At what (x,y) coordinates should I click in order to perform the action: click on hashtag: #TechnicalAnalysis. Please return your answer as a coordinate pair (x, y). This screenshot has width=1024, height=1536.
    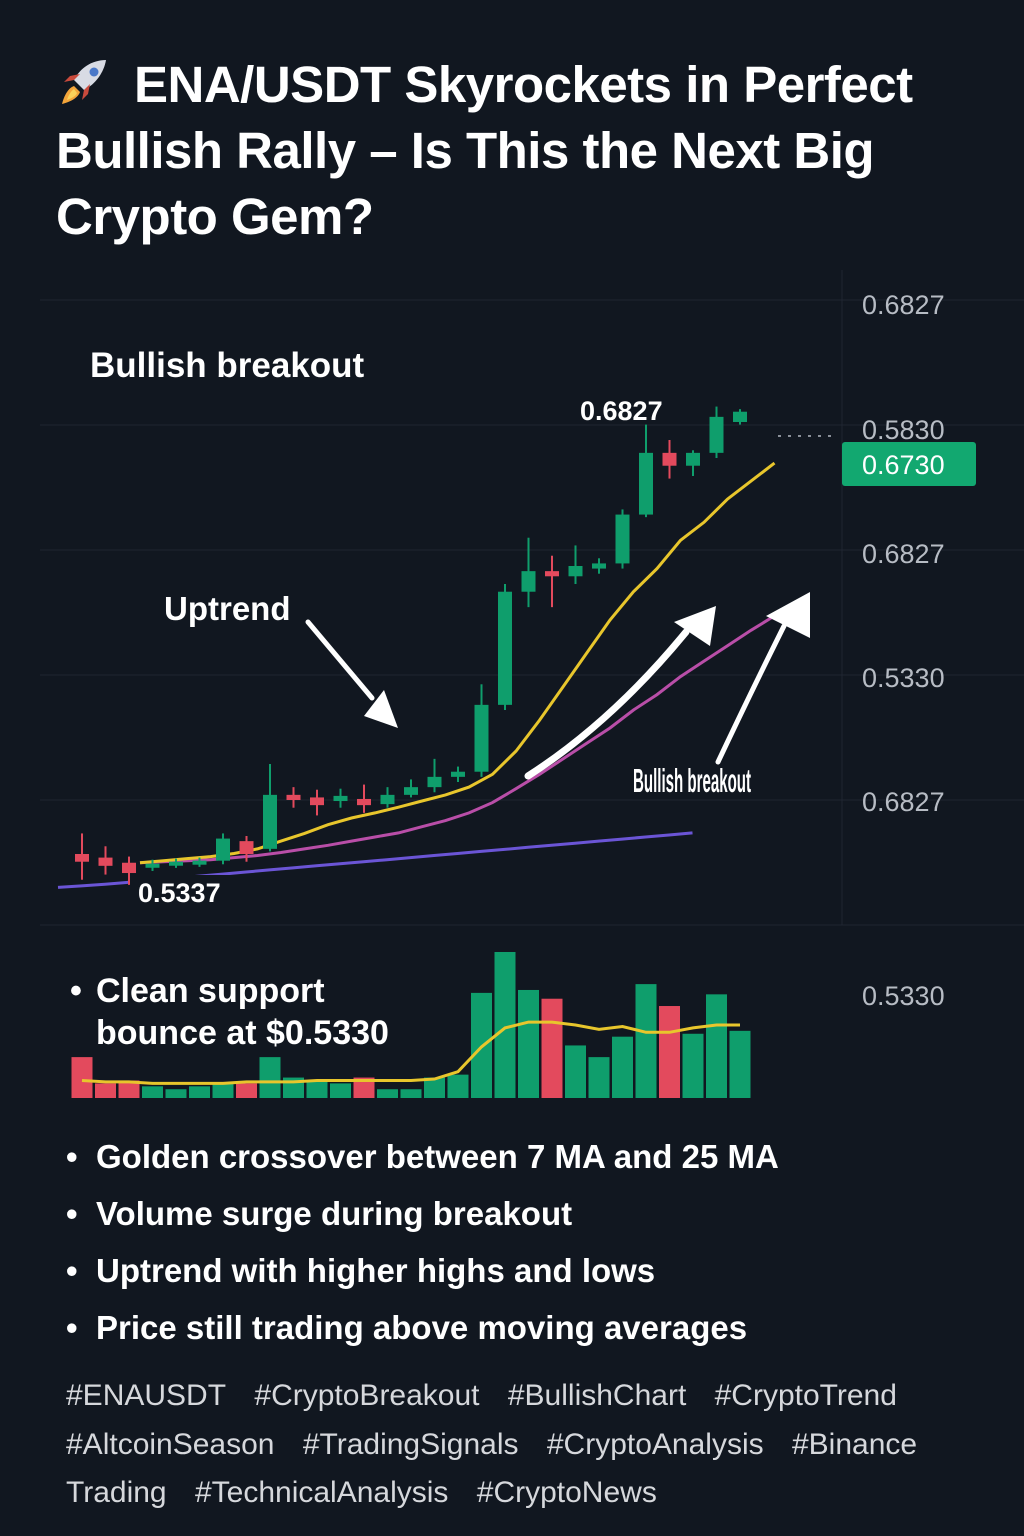
    Looking at the image, I should click on (321, 1492).